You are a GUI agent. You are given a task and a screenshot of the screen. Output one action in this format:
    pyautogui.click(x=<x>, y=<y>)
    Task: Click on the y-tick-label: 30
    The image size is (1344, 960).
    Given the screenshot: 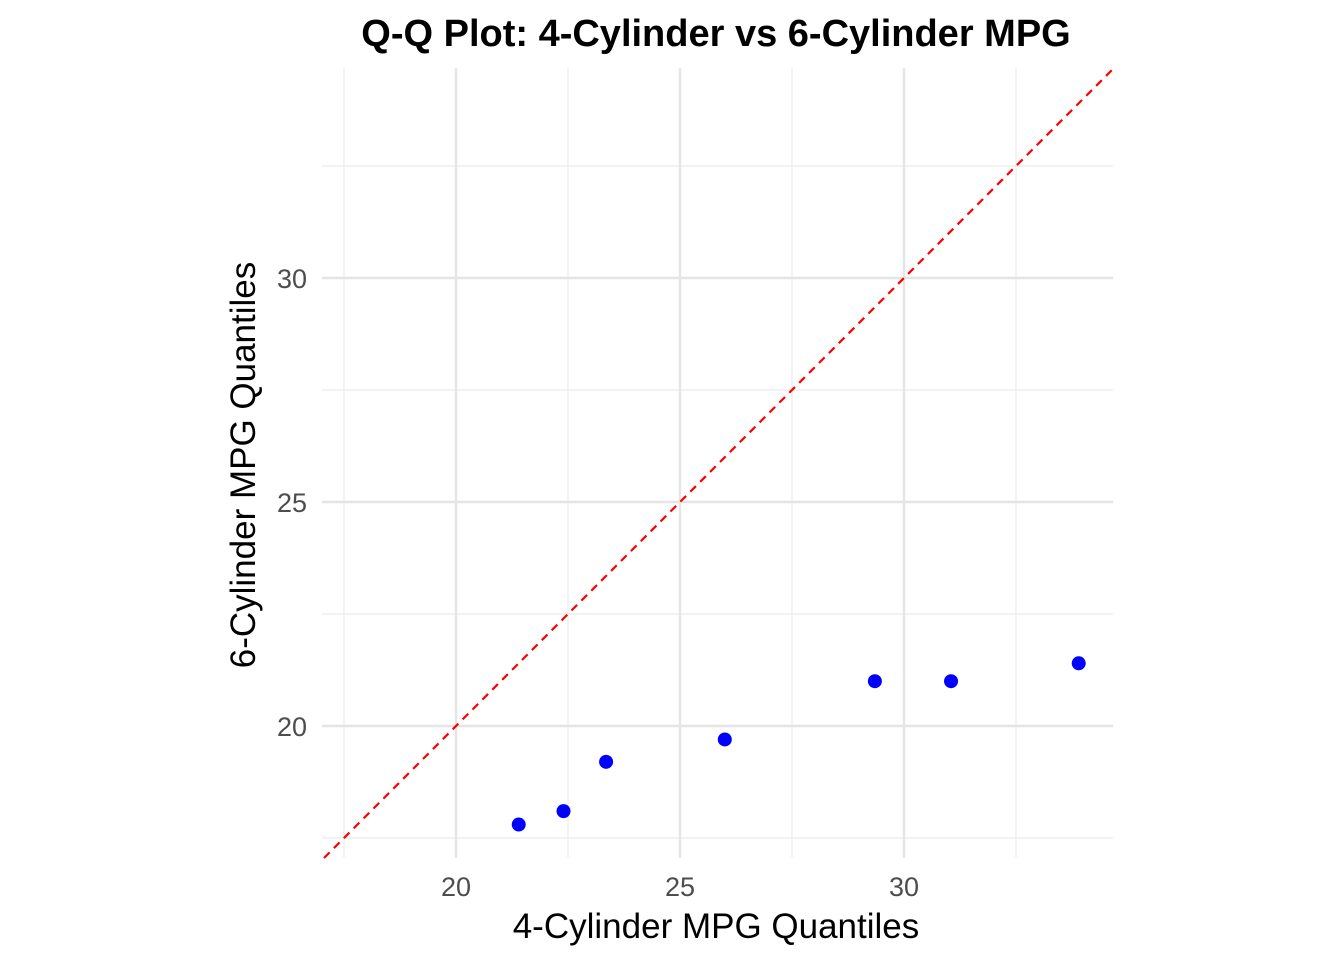 What is the action you would take?
    pyautogui.click(x=292, y=279)
    